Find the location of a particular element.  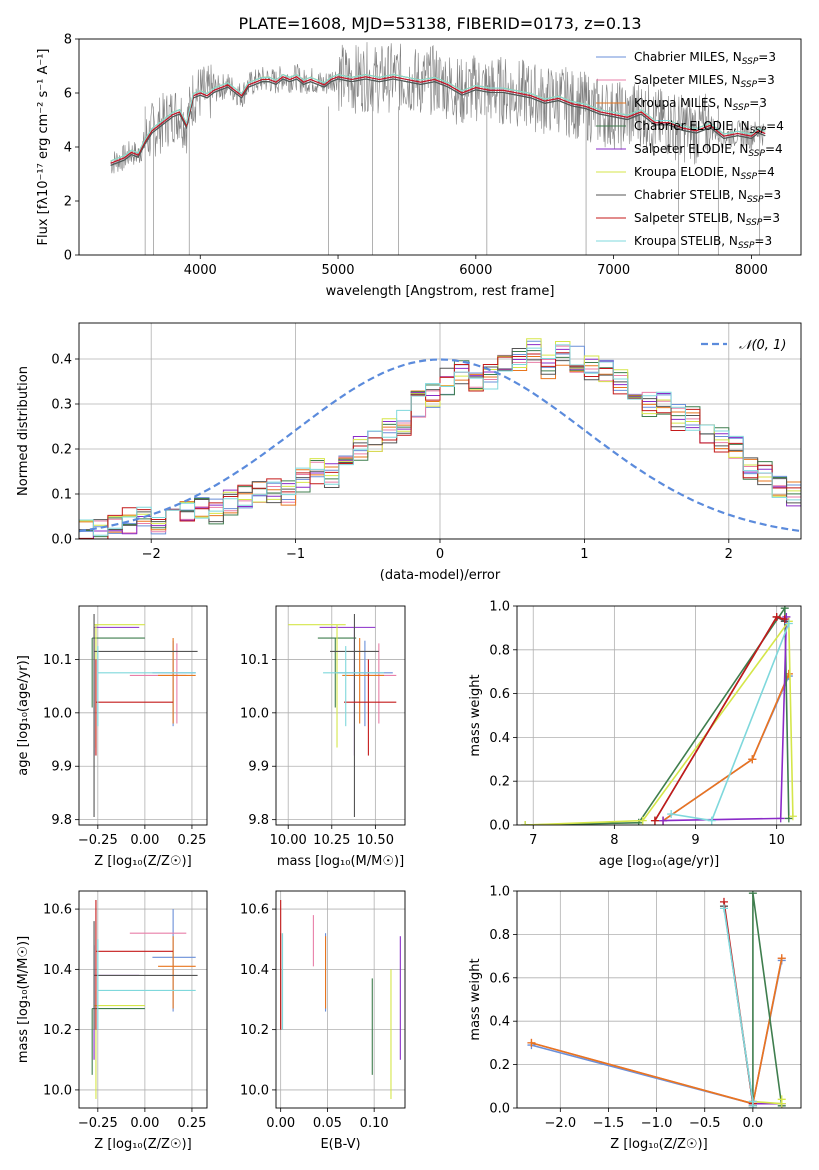

spectrum-model-chabrier-stelib is located at coordinates (438, 122).